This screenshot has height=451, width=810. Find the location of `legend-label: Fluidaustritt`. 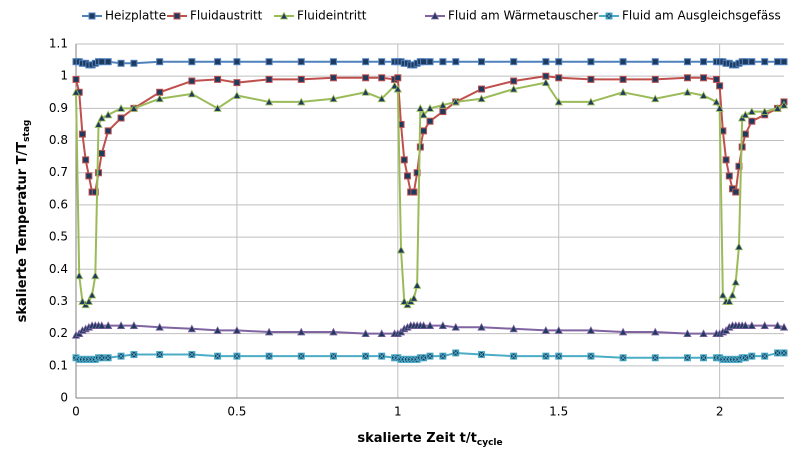

legend-label: Fluidaustritt is located at coordinates (226, 16).